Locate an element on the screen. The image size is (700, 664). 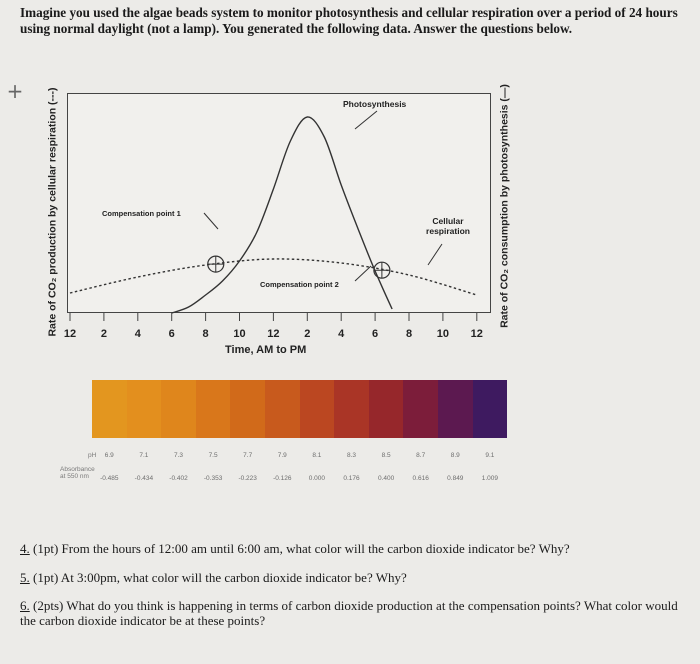
ph-value: 7.5 is located at coordinates (213, 455).